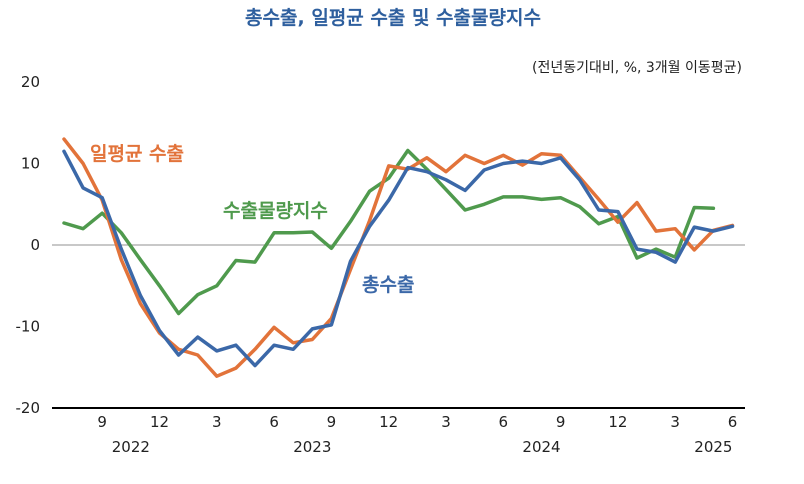 The width and height of the screenshot is (804, 484). I want to click on x-year-label: 2023, so click(312, 447).